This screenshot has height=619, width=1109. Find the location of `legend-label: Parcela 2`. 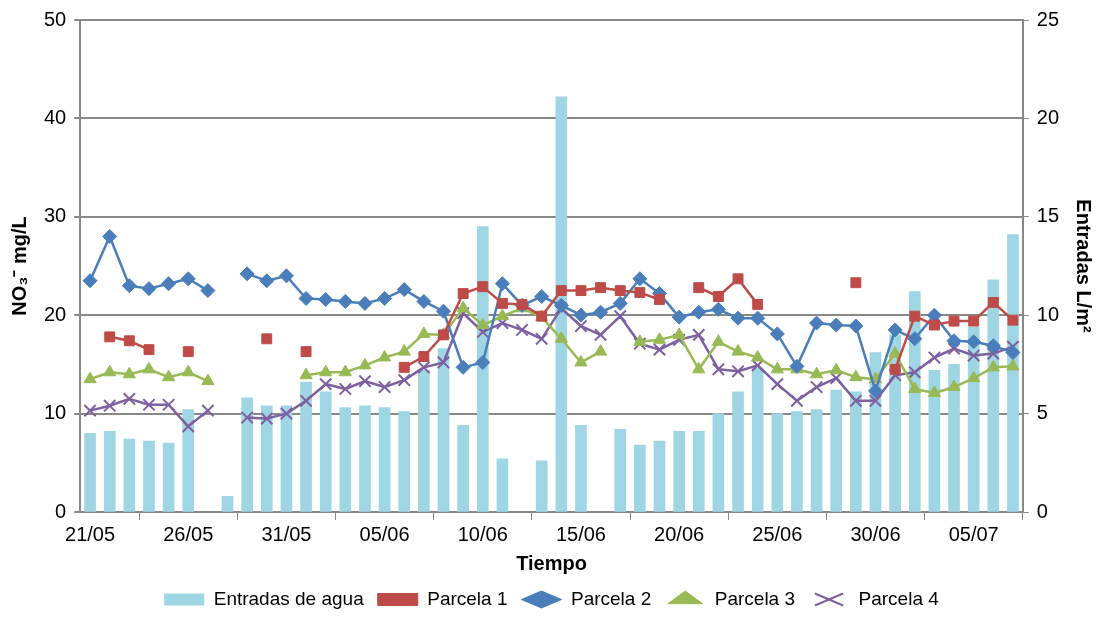

legend-label: Parcela 2 is located at coordinates (611, 598).